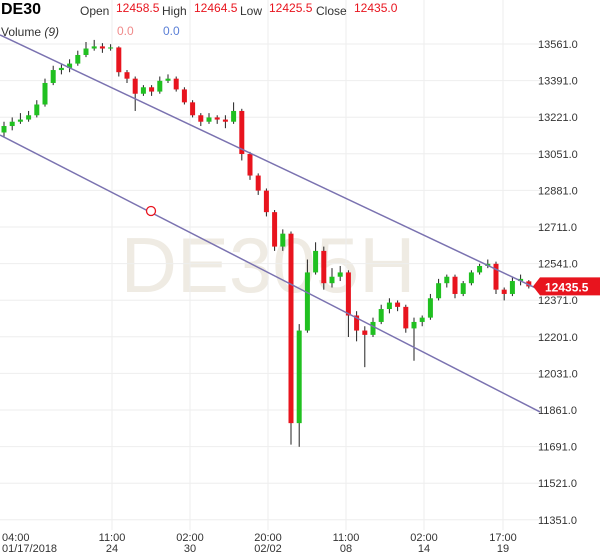 The width and height of the screenshot is (600, 558). I want to click on y-tick-label: 12541.0, so click(558, 265).